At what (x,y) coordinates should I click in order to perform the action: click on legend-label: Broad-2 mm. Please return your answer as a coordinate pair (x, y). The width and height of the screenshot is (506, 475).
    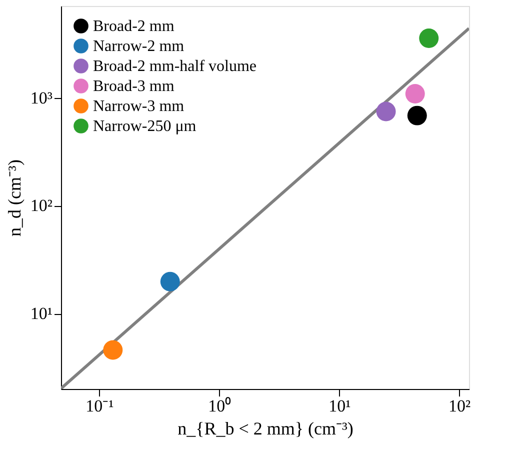
    Looking at the image, I should click on (134, 26).